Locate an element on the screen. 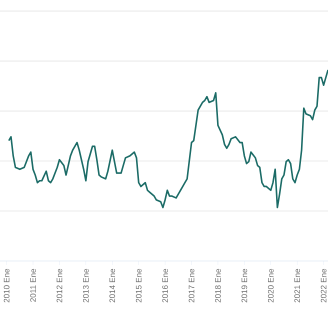 The width and height of the screenshot is (328, 320). x-tick-label: 2020 Ene is located at coordinates (271, 285).